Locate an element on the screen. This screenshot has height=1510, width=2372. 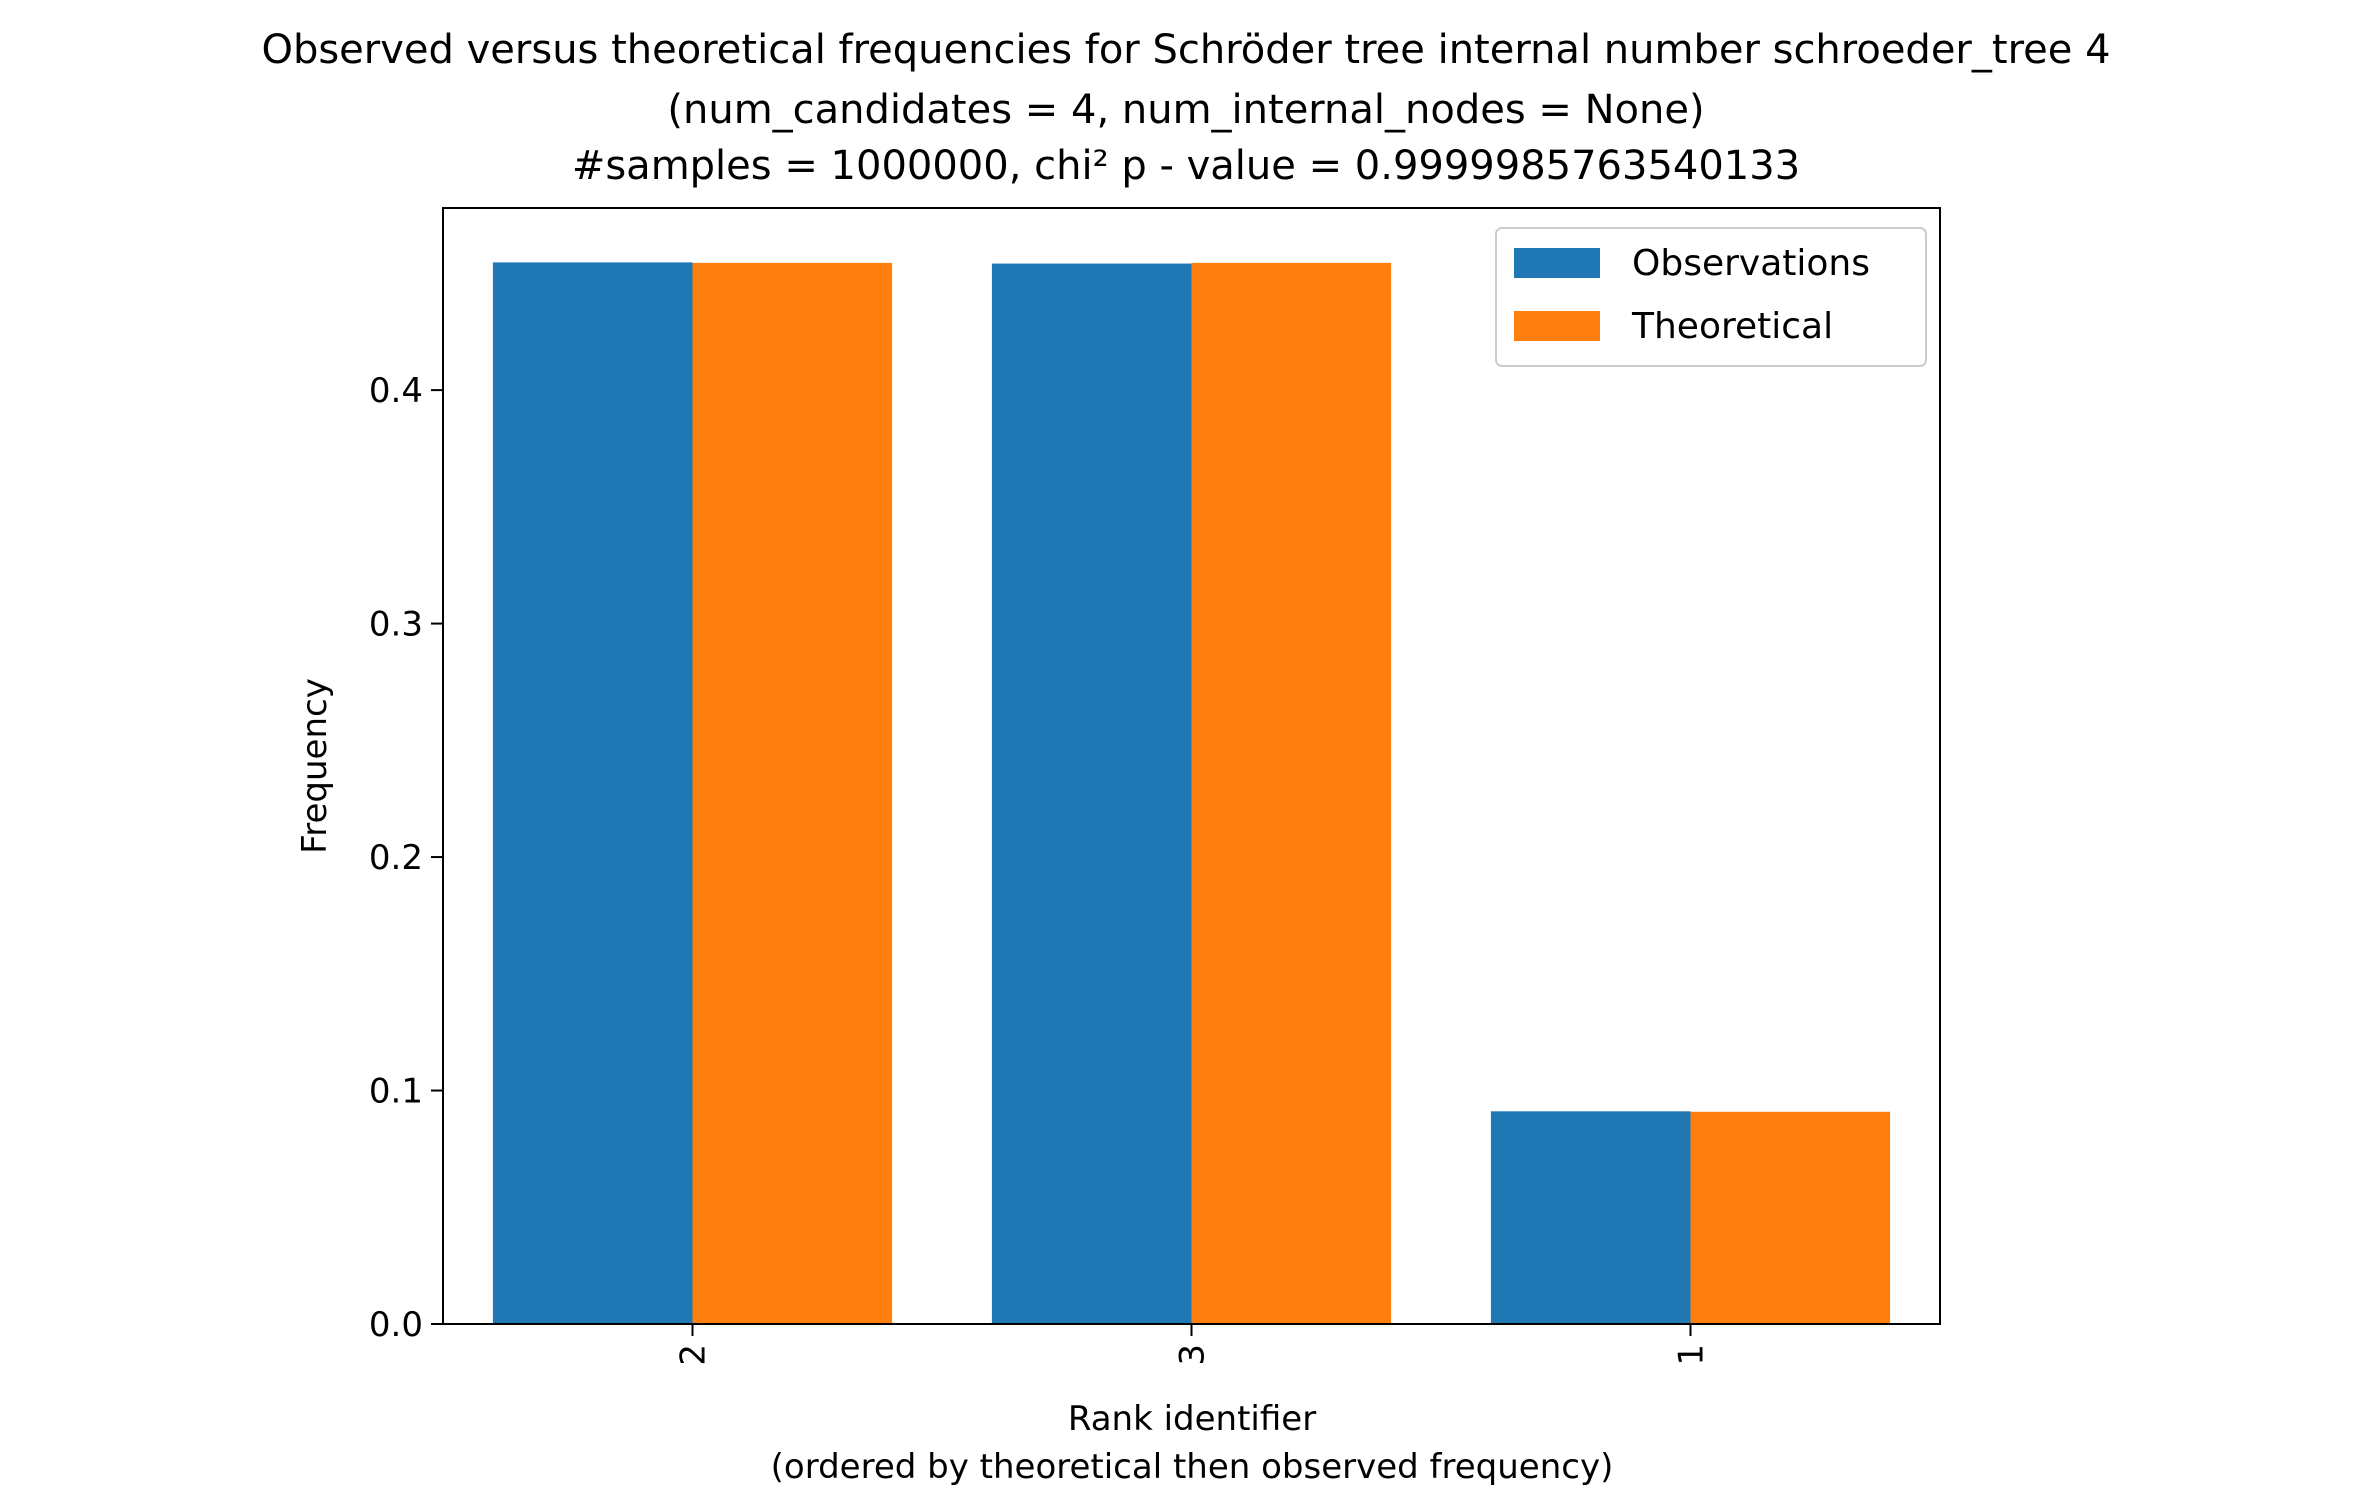
y-tick-label: 0.4 is located at coordinates (396, 391).